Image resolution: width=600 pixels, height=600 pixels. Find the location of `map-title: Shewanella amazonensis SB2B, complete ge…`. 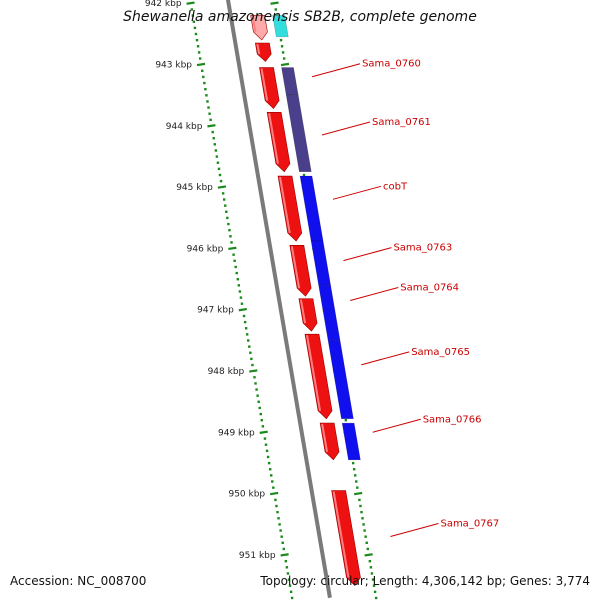

map-title: Shewanella amazonensis SB2B, complete ge… is located at coordinates (300, 17).